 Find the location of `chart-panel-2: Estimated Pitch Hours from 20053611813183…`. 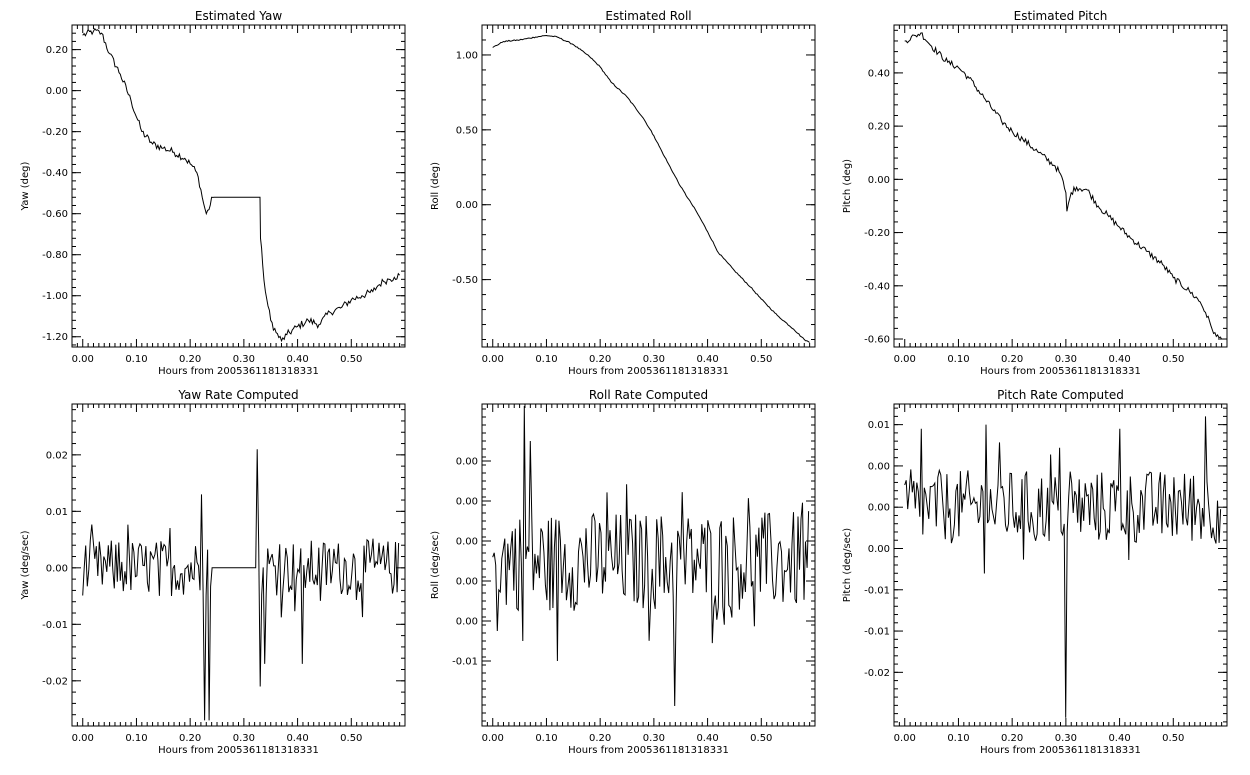

chart-panel-2: Estimated Pitch Hours from 20053611813183… is located at coordinates (1035, 193).